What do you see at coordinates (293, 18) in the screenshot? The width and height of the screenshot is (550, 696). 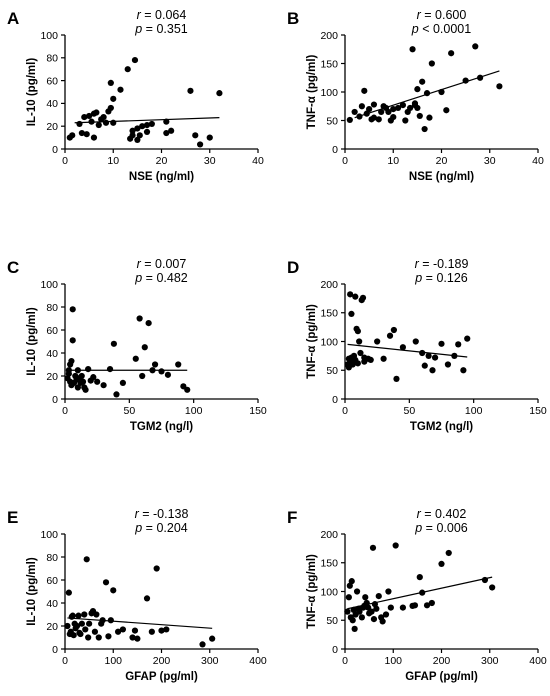 I see `panel-letter: B` at bounding box center [293, 18].